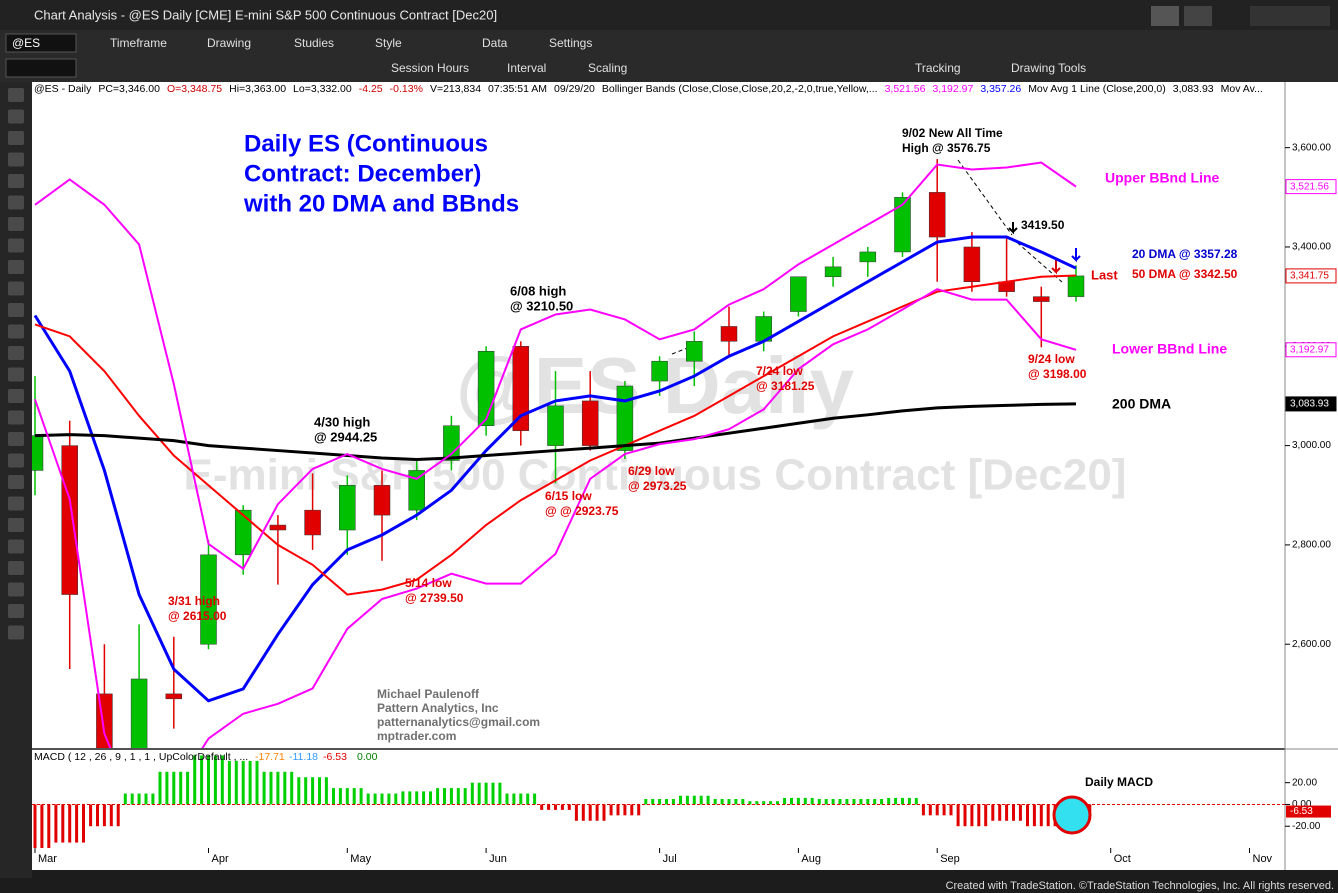 Image resolution: width=1338 pixels, height=893 pixels. Describe the element at coordinates (388, 43) in the screenshot. I see `toolbar-button: Style` at that location.